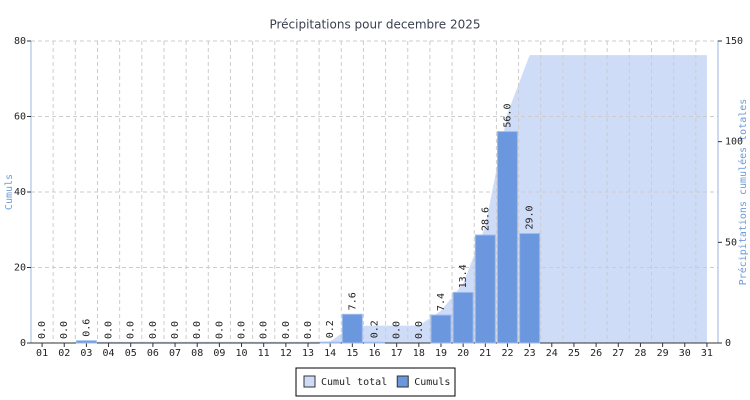 This screenshot has width=750, height=400. Describe the element at coordinates (20, 192) in the screenshot. I see `y-tick-label: 40` at that location.